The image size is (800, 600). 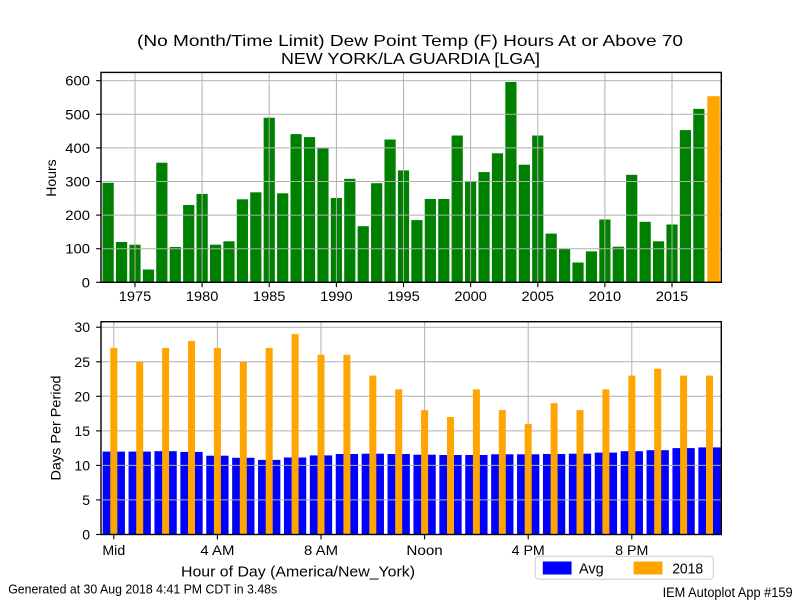 I want to click on svg-text: 25, so click(x=82, y=362).